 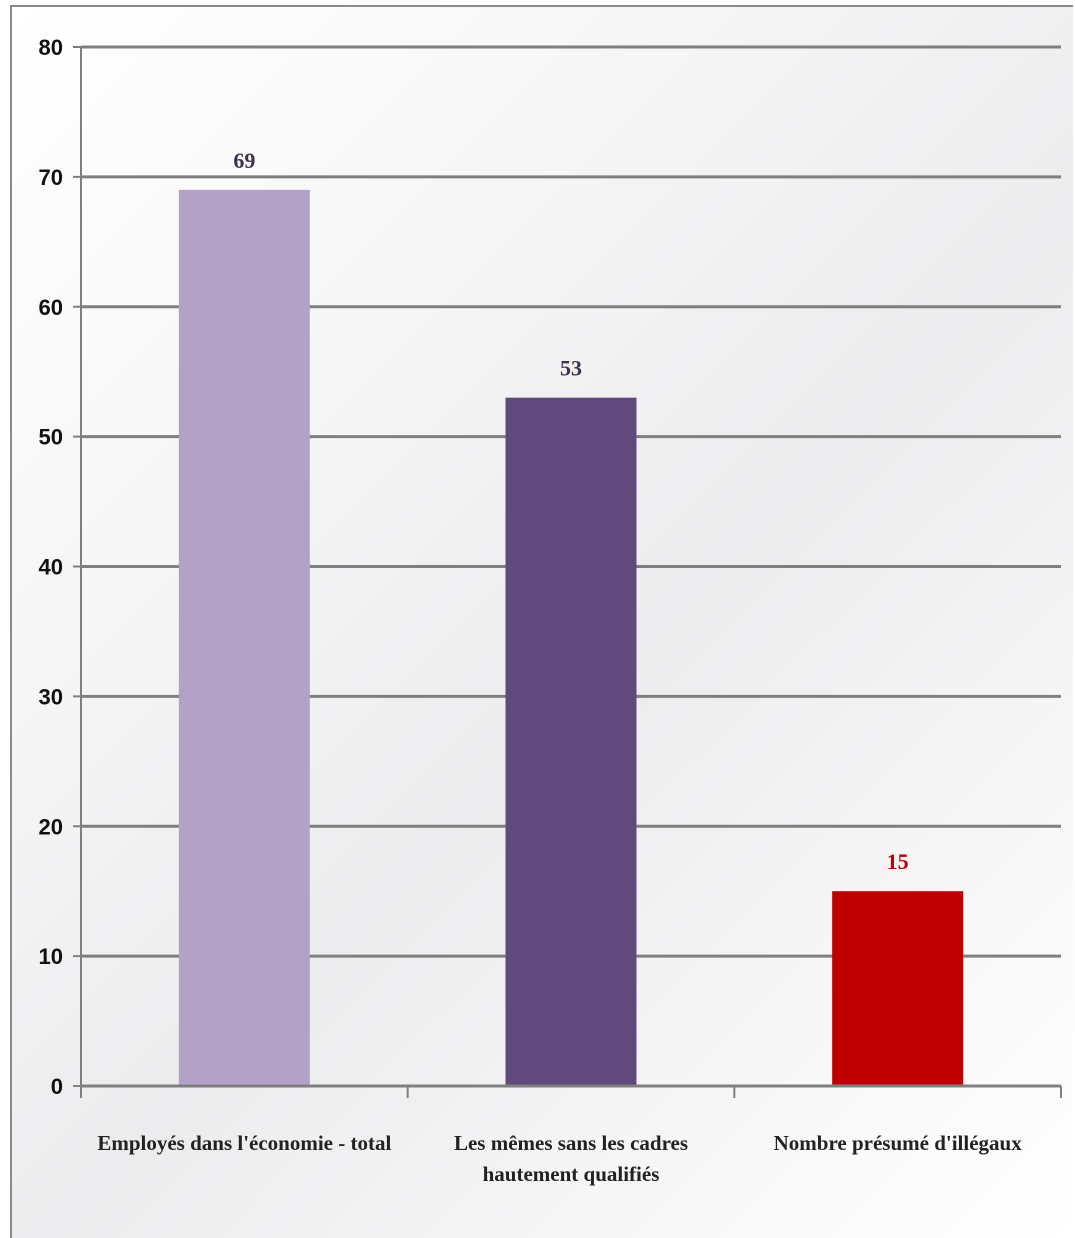 I want to click on x-tick-label: Nombre présumé d'illégaux, so click(x=898, y=1143).